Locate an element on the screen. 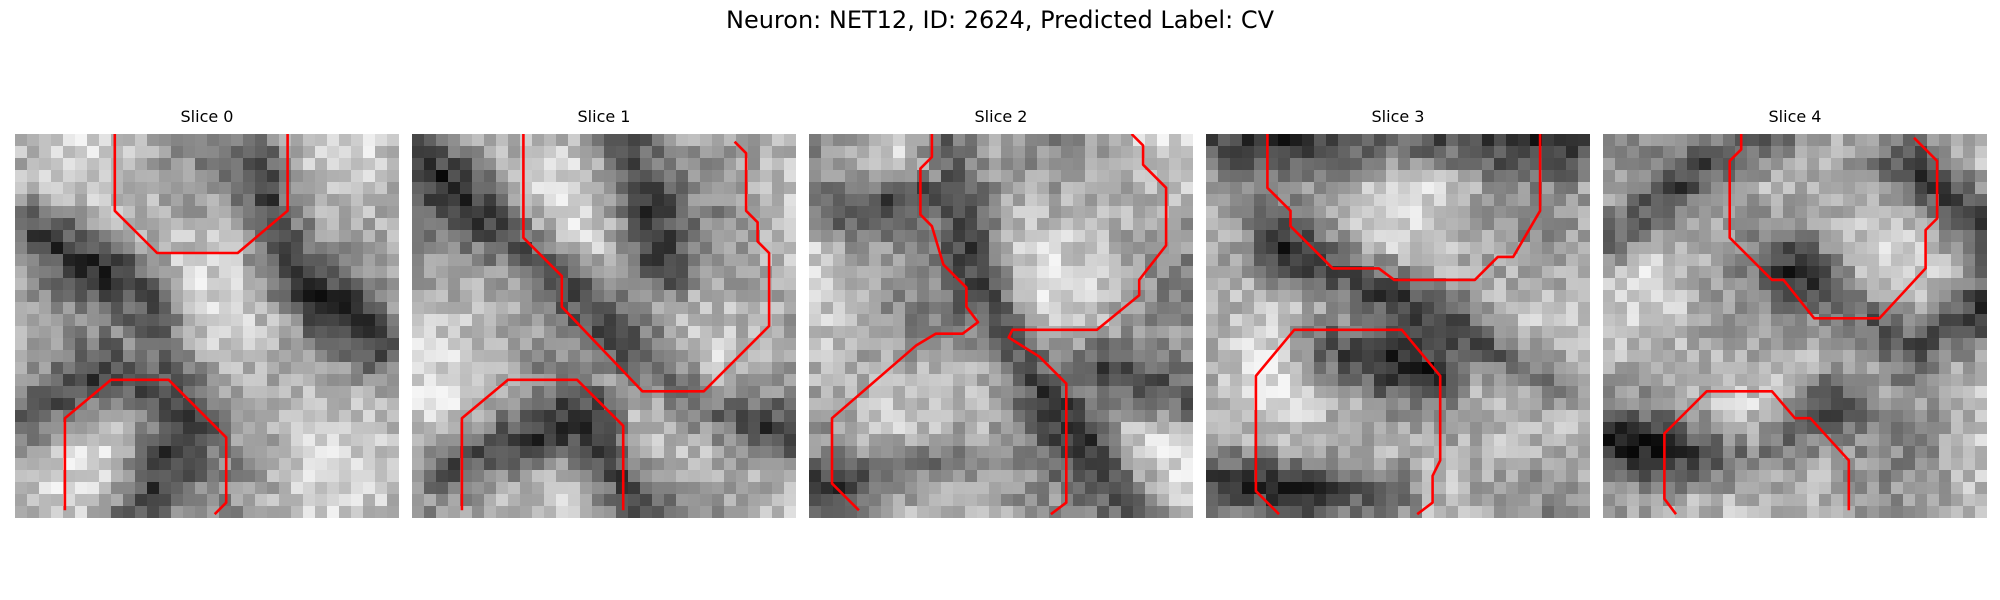 The height and width of the screenshot is (600, 2000). slice-title-4: Slice 4 is located at coordinates (1795, 116).